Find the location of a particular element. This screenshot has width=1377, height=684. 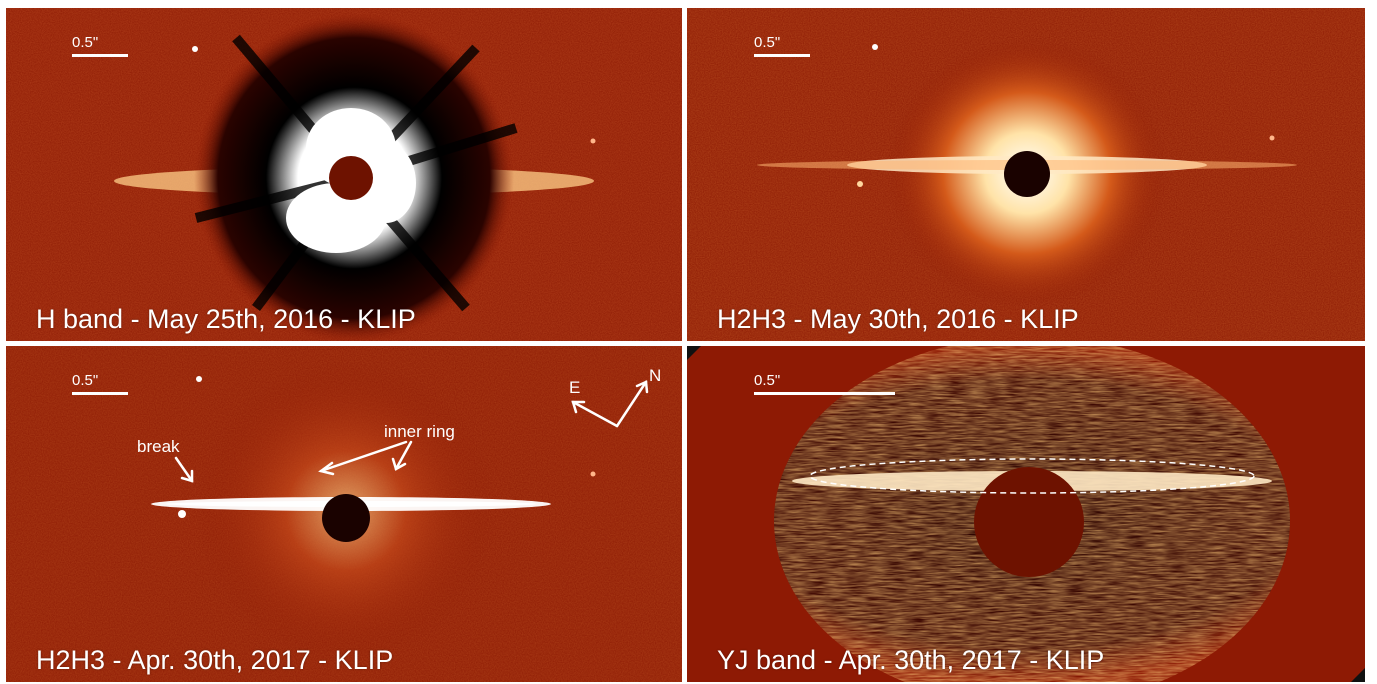

panel-caption: YJ band - Apr. 30th, 2017 - KLIP is located at coordinates (911, 660).